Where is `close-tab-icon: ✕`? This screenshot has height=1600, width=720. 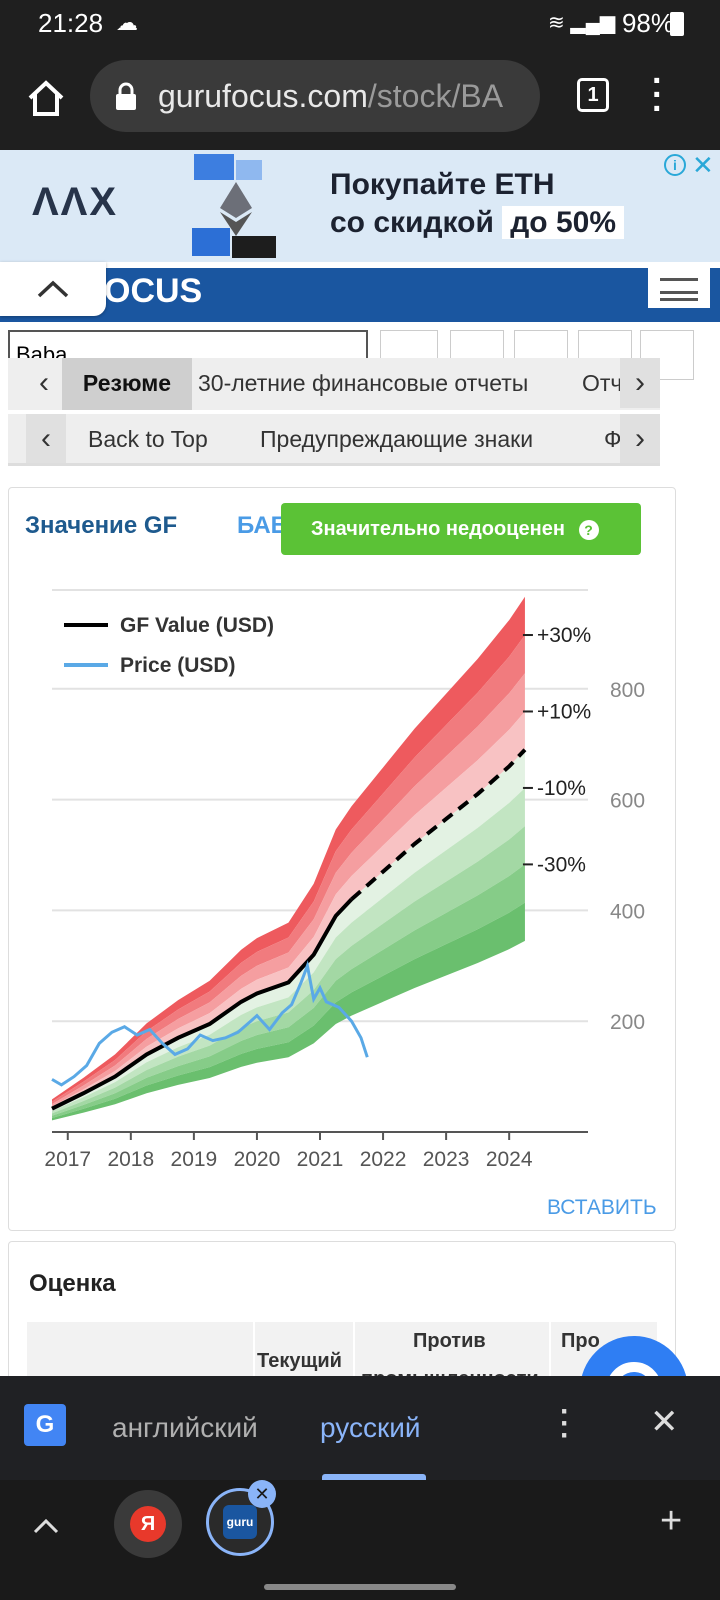
close-tab-icon: ✕ is located at coordinates (262, 1494).